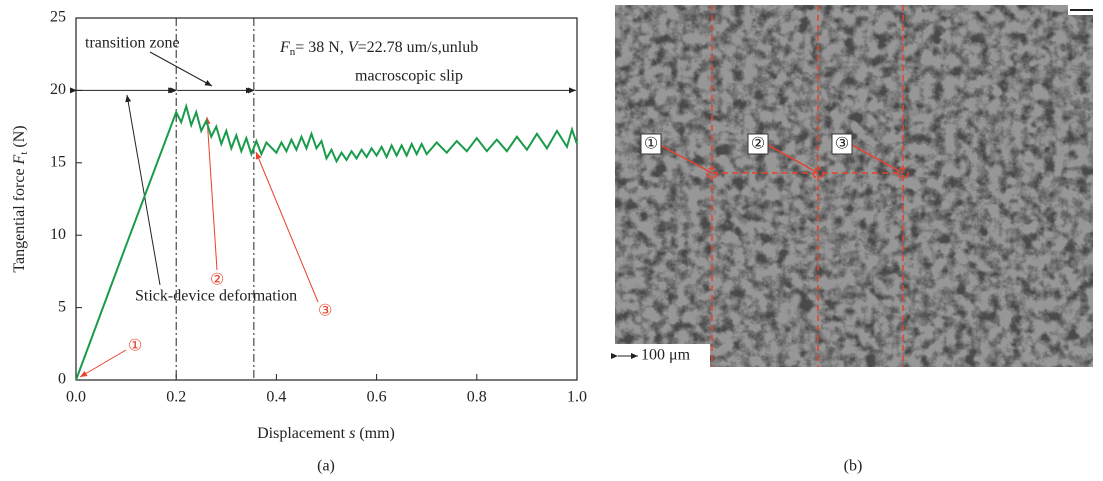 This screenshot has height=481, width=1103. What do you see at coordinates (76, 397) in the screenshot?
I see `x-tick-label: 0.0` at bounding box center [76, 397].